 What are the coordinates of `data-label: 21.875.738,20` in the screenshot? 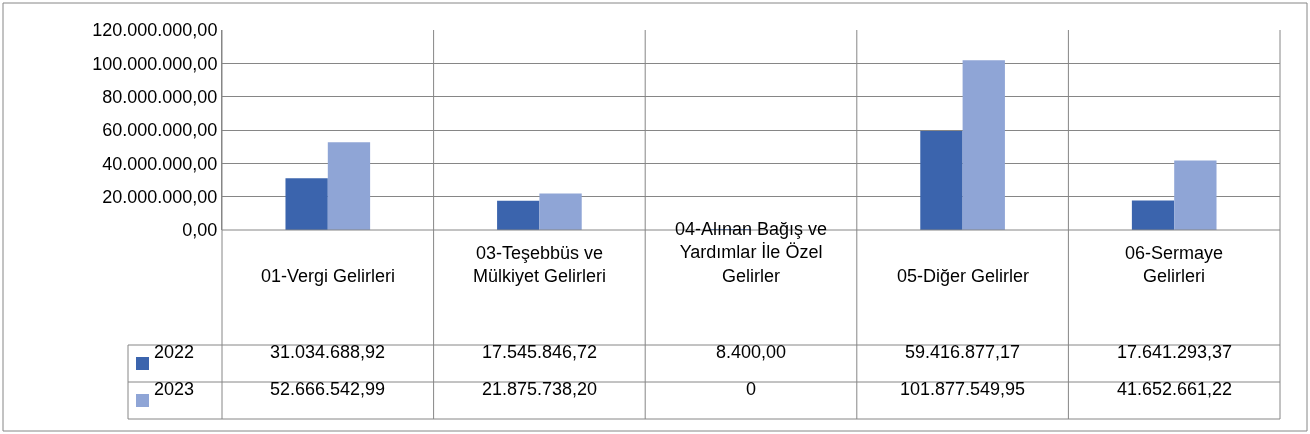 It's located at (540, 389).